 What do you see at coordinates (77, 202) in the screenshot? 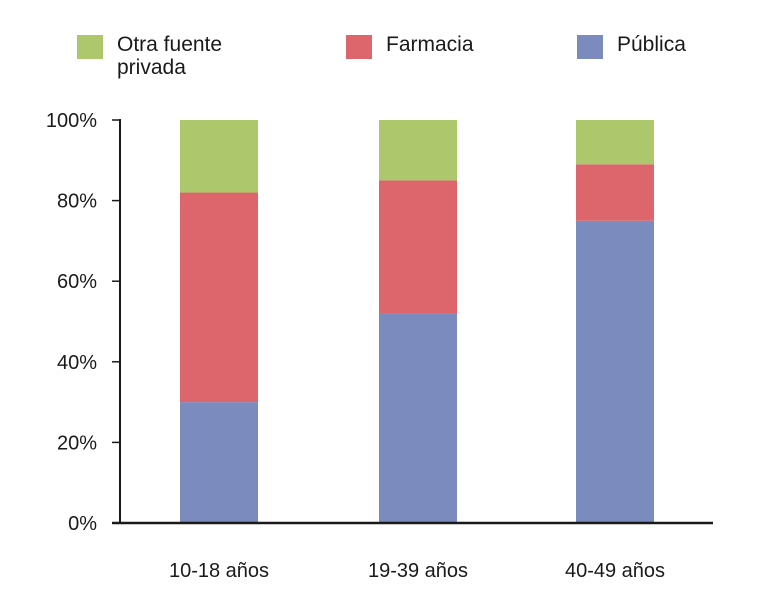
I see `y-tick-label: 80%` at bounding box center [77, 202].